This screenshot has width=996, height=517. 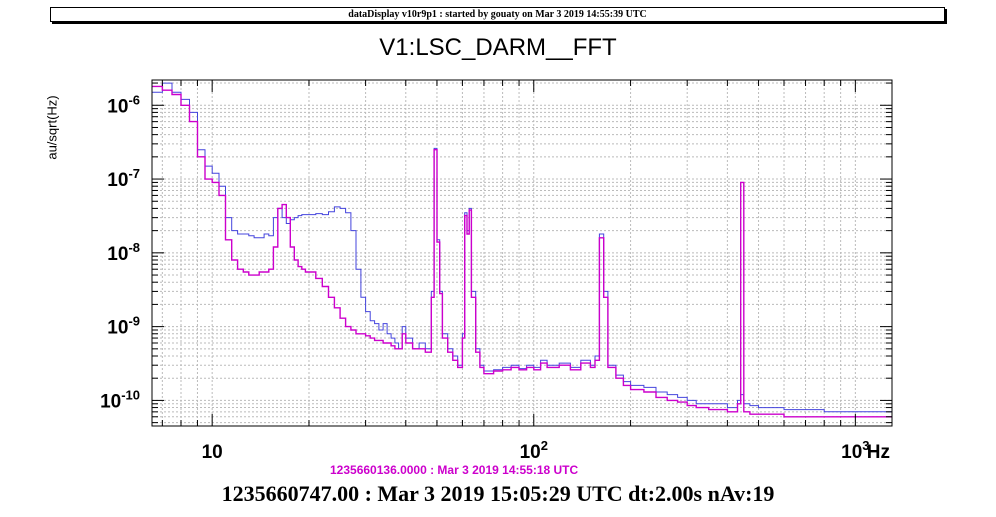 What do you see at coordinates (212, 452) in the screenshot?
I see `x-tick-label: 10` at bounding box center [212, 452].